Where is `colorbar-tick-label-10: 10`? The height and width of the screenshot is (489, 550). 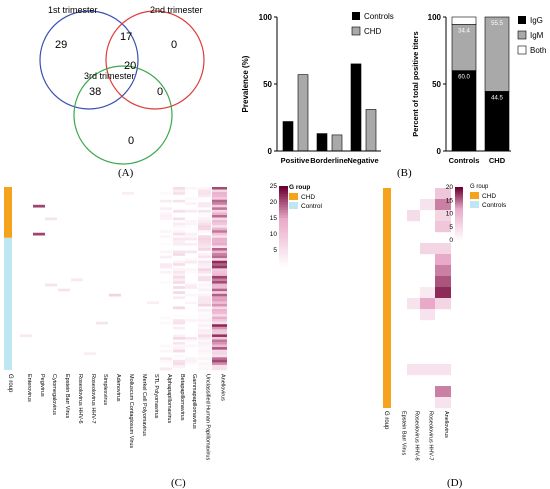
colorbar-tick-label-10: 10 is located at coordinates (274, 234).